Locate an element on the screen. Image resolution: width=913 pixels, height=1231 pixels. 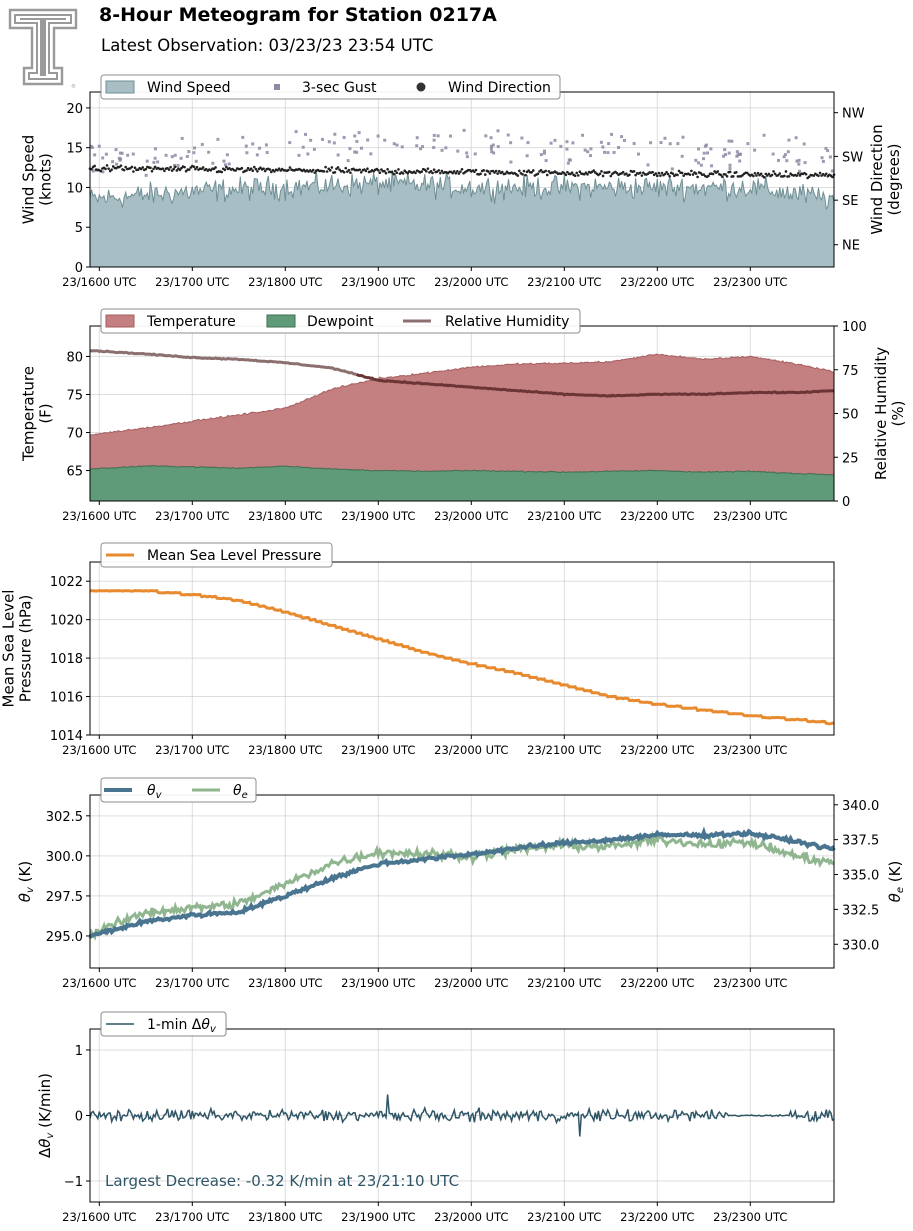
y-tick-label: 75 is located at coordinates (74, 395).